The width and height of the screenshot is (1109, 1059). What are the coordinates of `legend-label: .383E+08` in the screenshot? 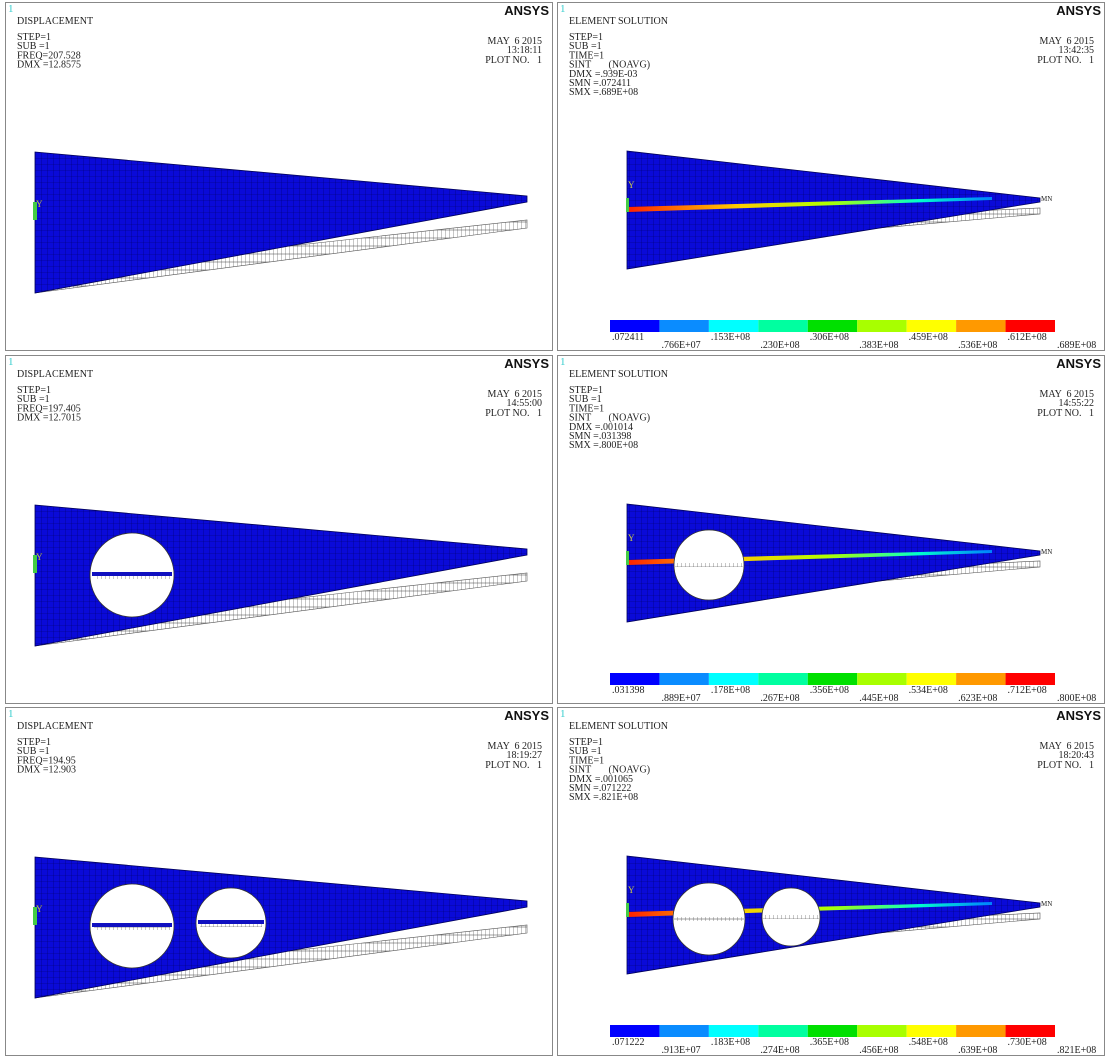 It's located at (878, 345).